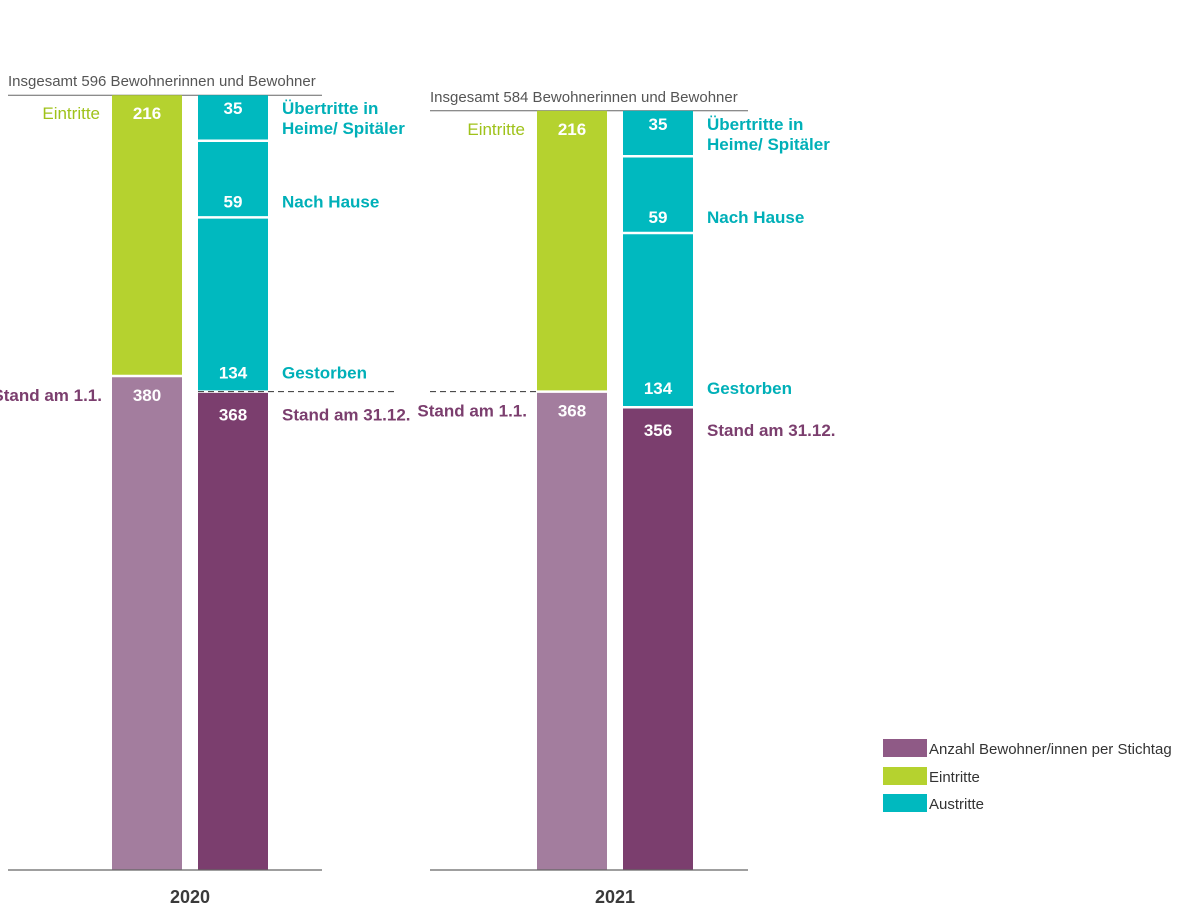  I want to click on total-label: Insgesamt 584 Bewohnerinnen und Bewohner, so click(584, 97).